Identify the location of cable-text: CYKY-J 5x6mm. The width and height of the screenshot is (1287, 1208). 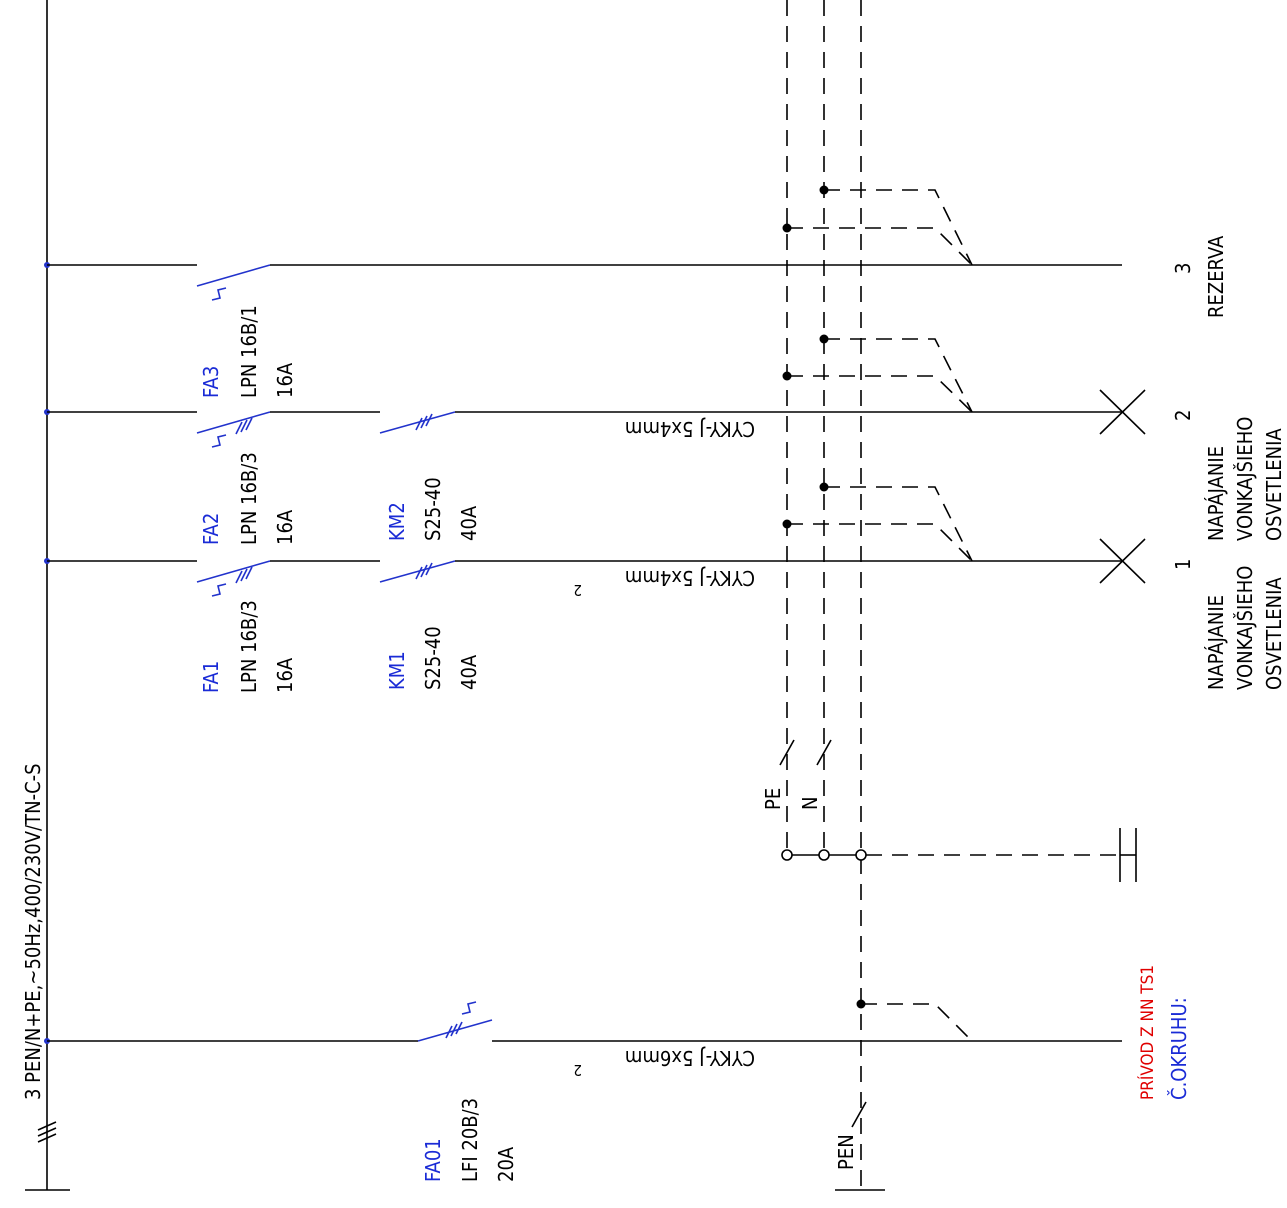
(690, 1058).